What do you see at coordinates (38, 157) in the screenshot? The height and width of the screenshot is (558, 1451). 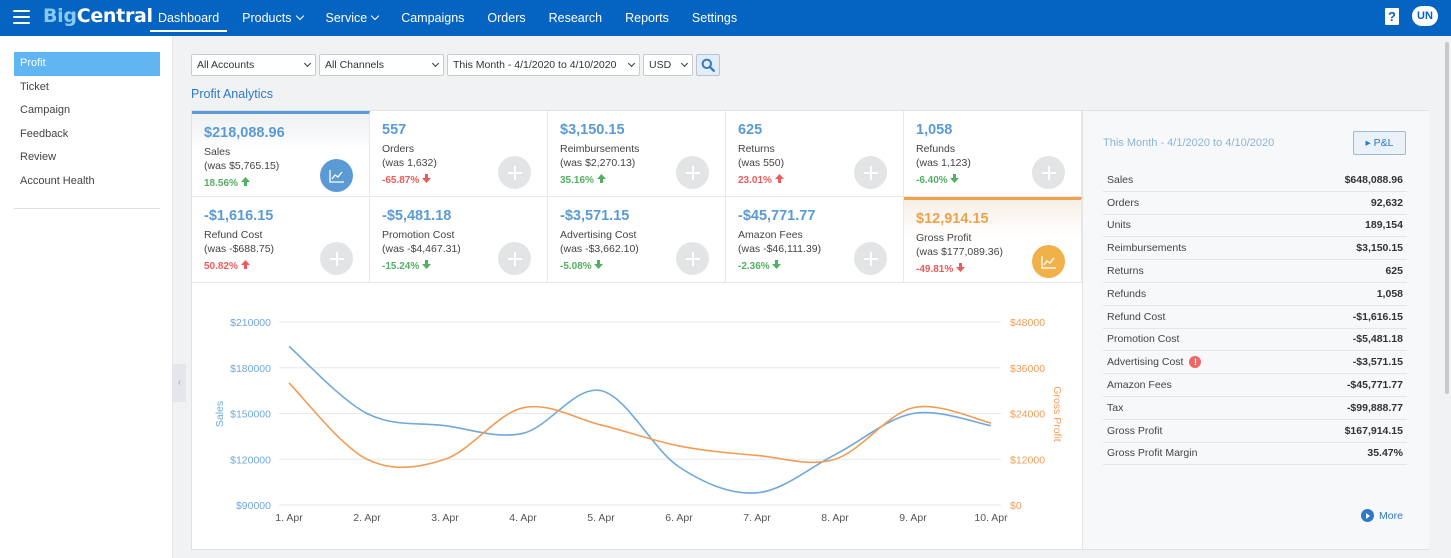 I see `sidebar-item-review: Review` at bounding box center [38, 157].